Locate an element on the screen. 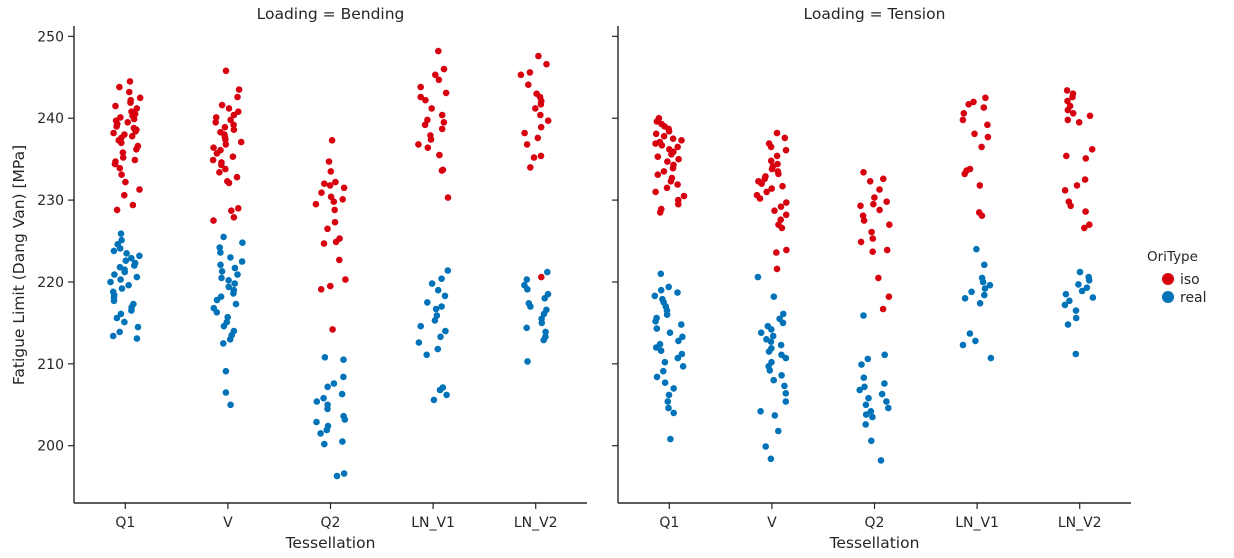 Image resolution: width=1234 pixels, height=558 pixels. y-tick-label: 200 is located at coordinates (50, 447).